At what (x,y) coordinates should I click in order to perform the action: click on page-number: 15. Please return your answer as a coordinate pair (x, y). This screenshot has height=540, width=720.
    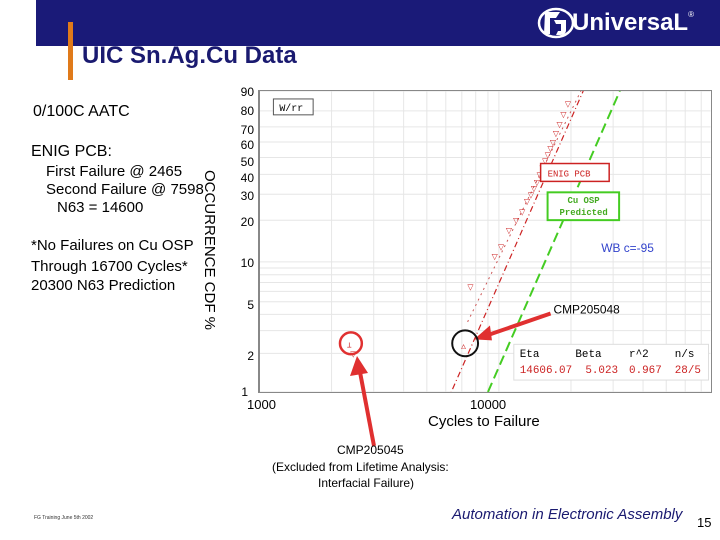
    Looking at the image, I should click on (704, 522).